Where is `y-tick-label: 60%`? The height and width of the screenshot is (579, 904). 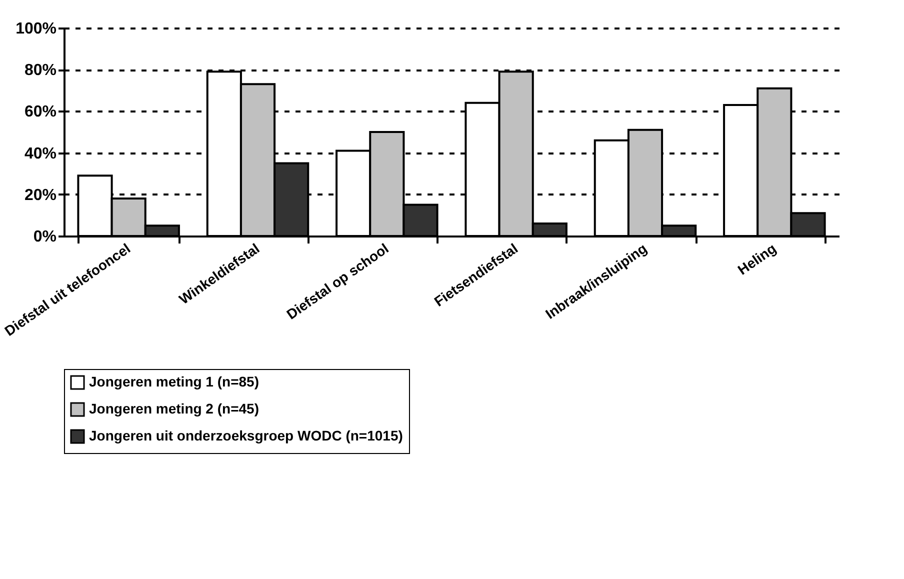 y-tick-label: 60% is located at coordinates (40, 112).